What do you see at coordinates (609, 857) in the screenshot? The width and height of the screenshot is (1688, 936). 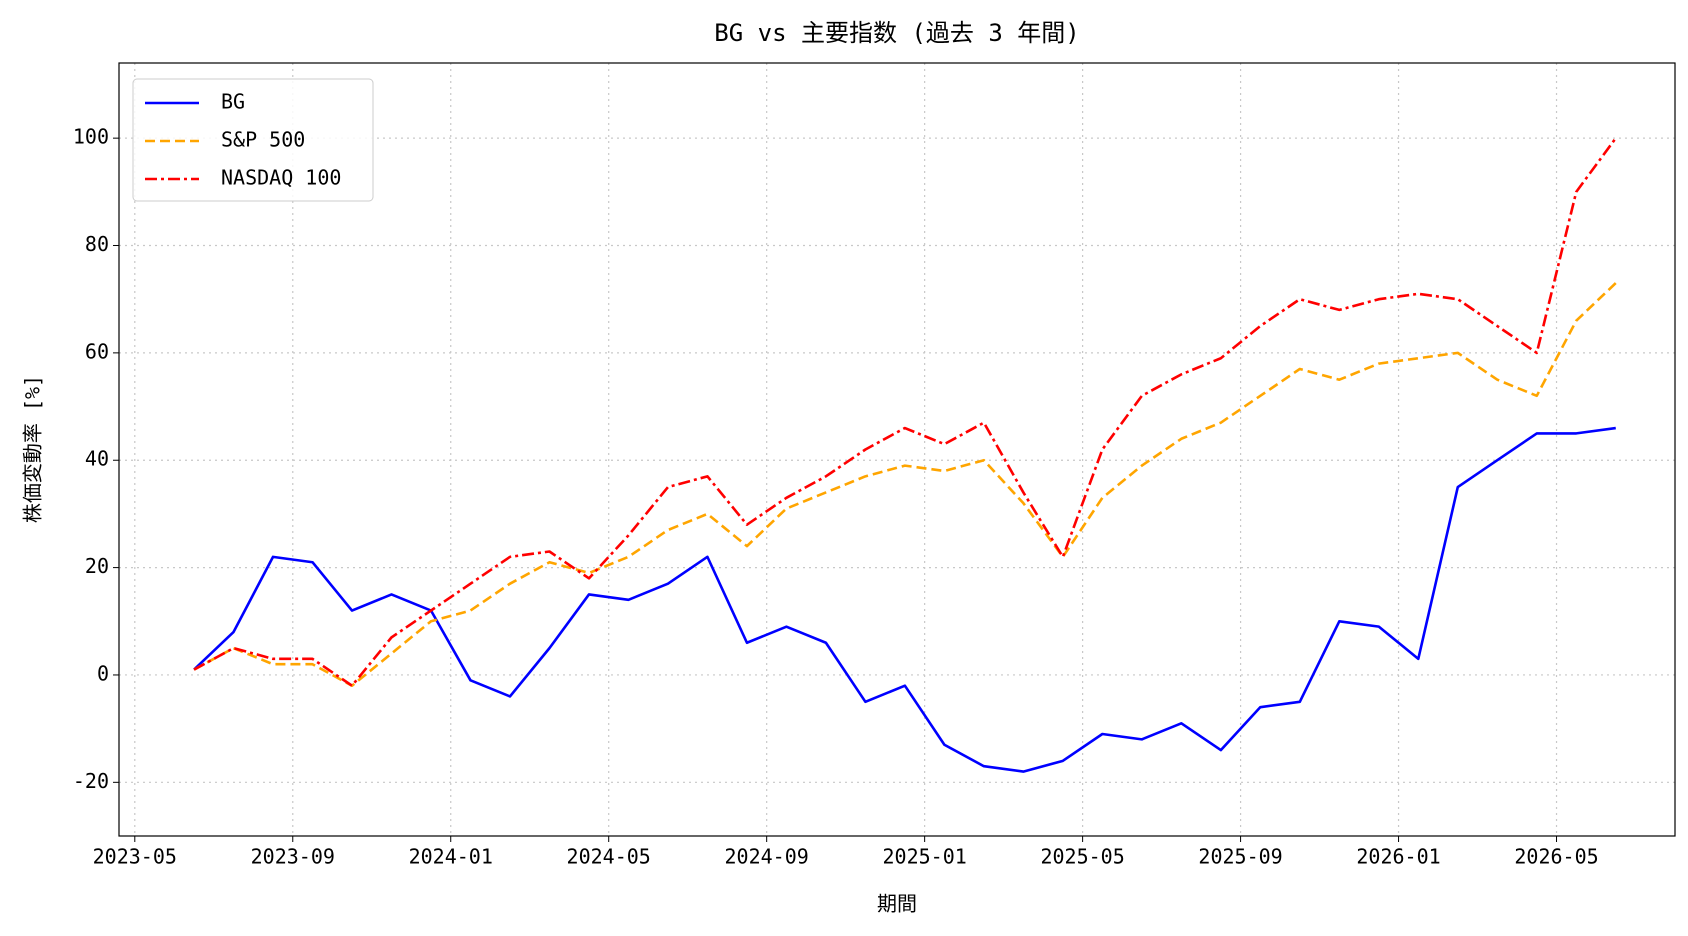 I see `x-tick-label: 2024-05` at bounding box center [609, 857].